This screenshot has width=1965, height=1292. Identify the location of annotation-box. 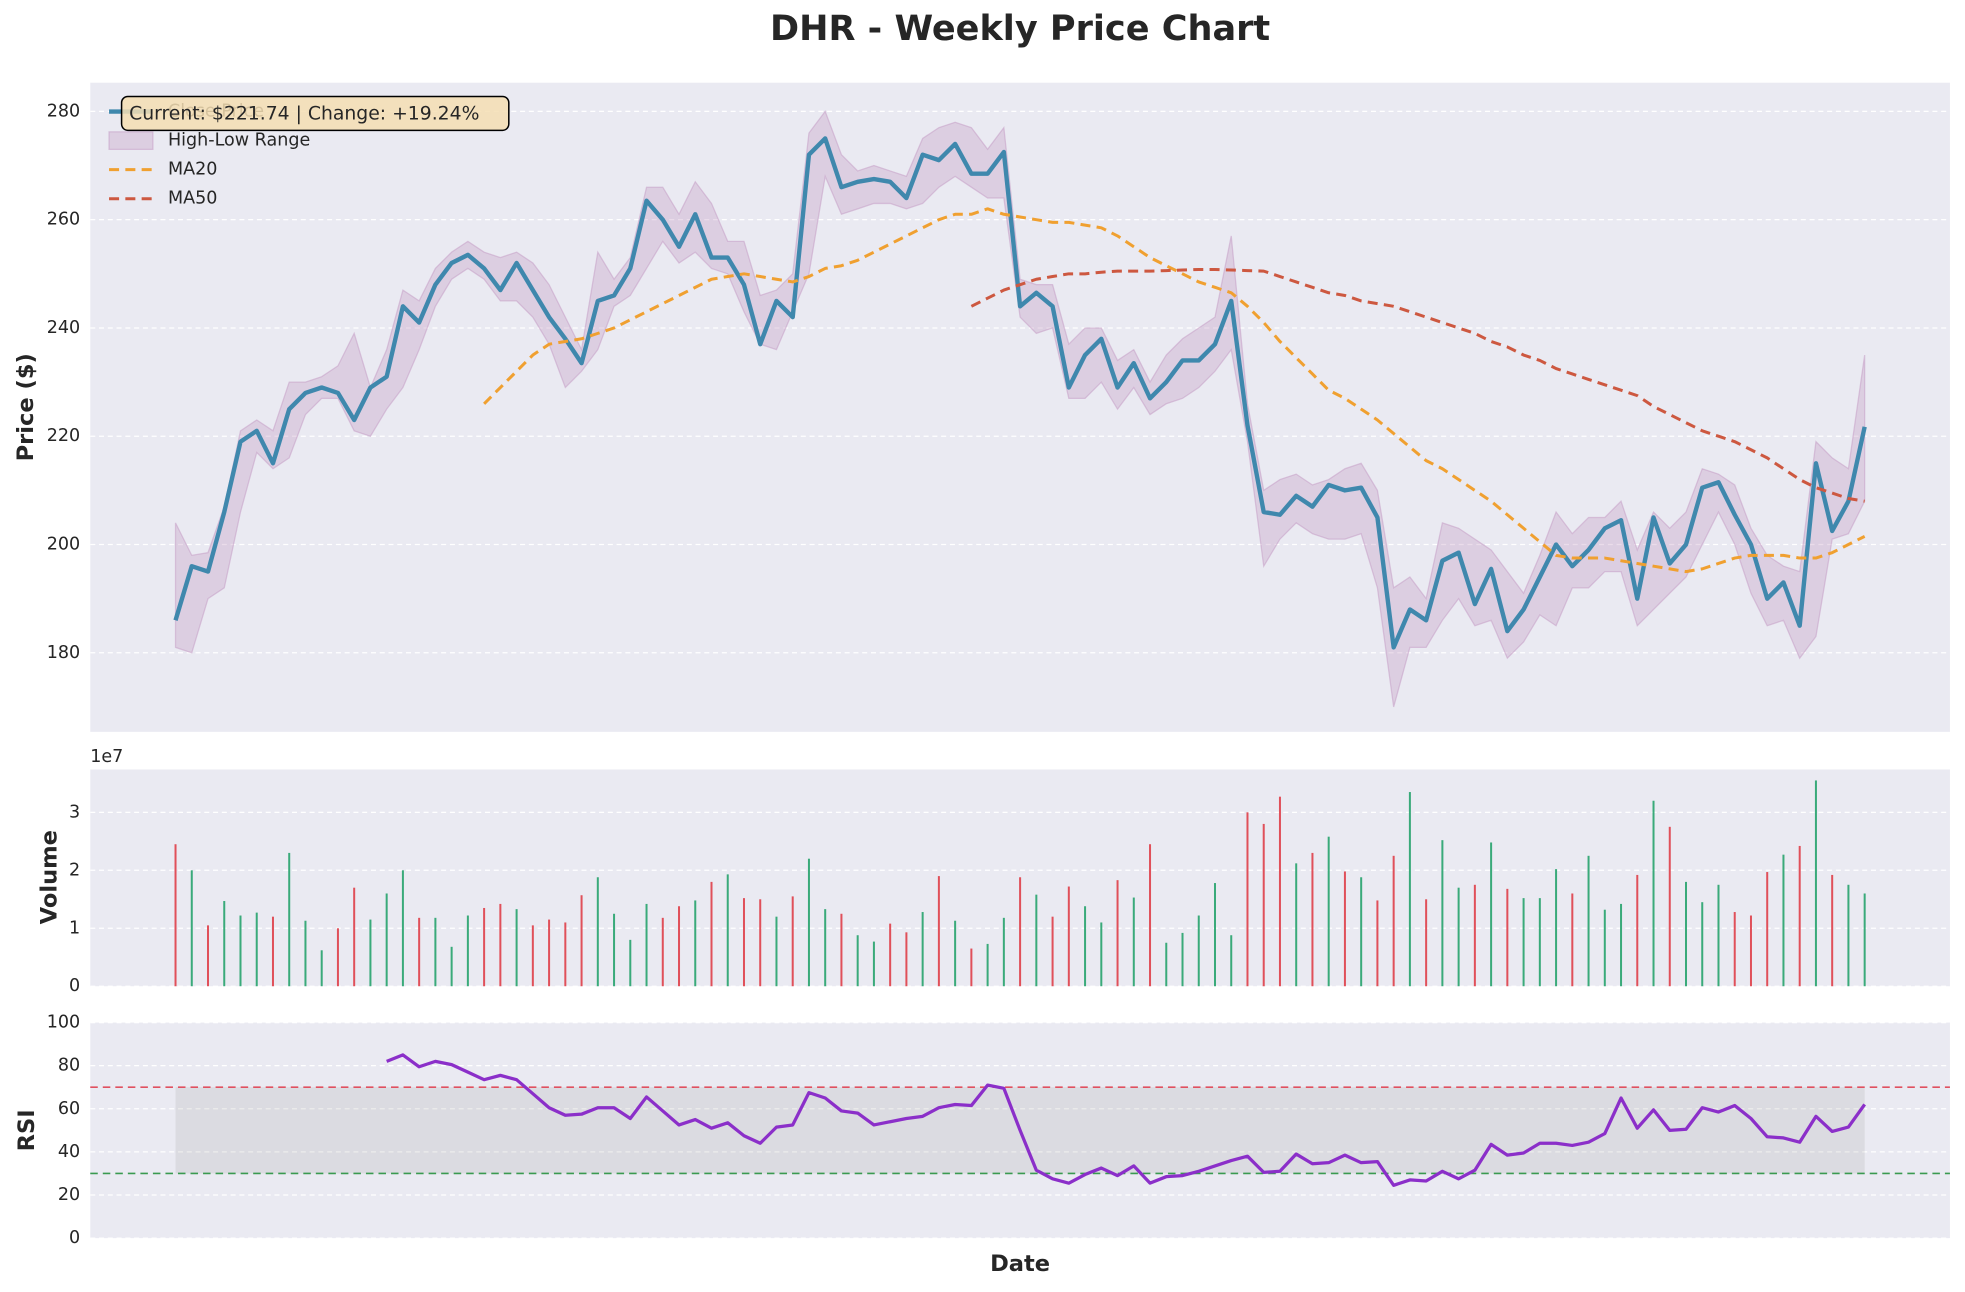
(315, 113).